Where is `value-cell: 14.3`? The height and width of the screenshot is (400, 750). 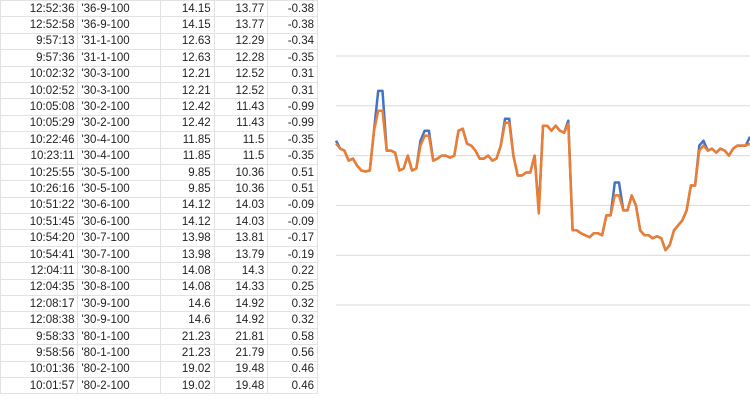
value-cell: 14.3 is located at coordinates (241, 271).